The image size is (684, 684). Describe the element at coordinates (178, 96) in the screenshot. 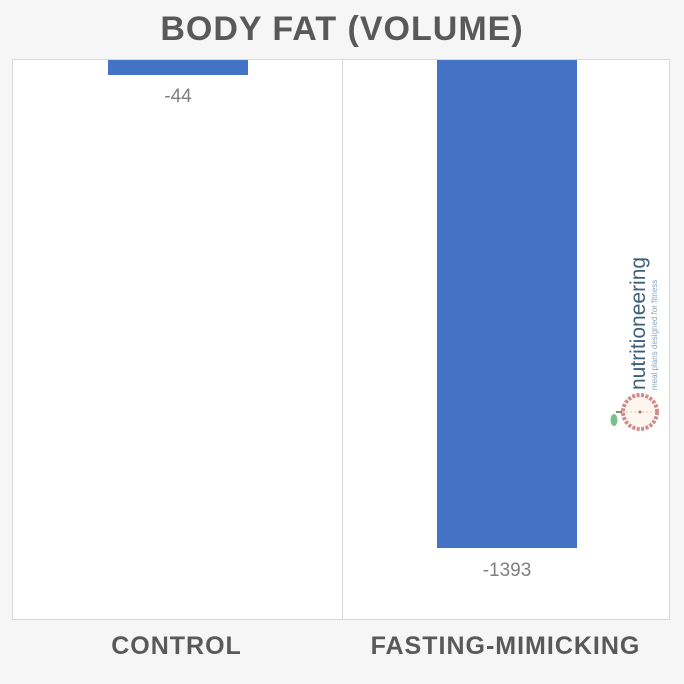

I see `data-label-control: -44` at that location.